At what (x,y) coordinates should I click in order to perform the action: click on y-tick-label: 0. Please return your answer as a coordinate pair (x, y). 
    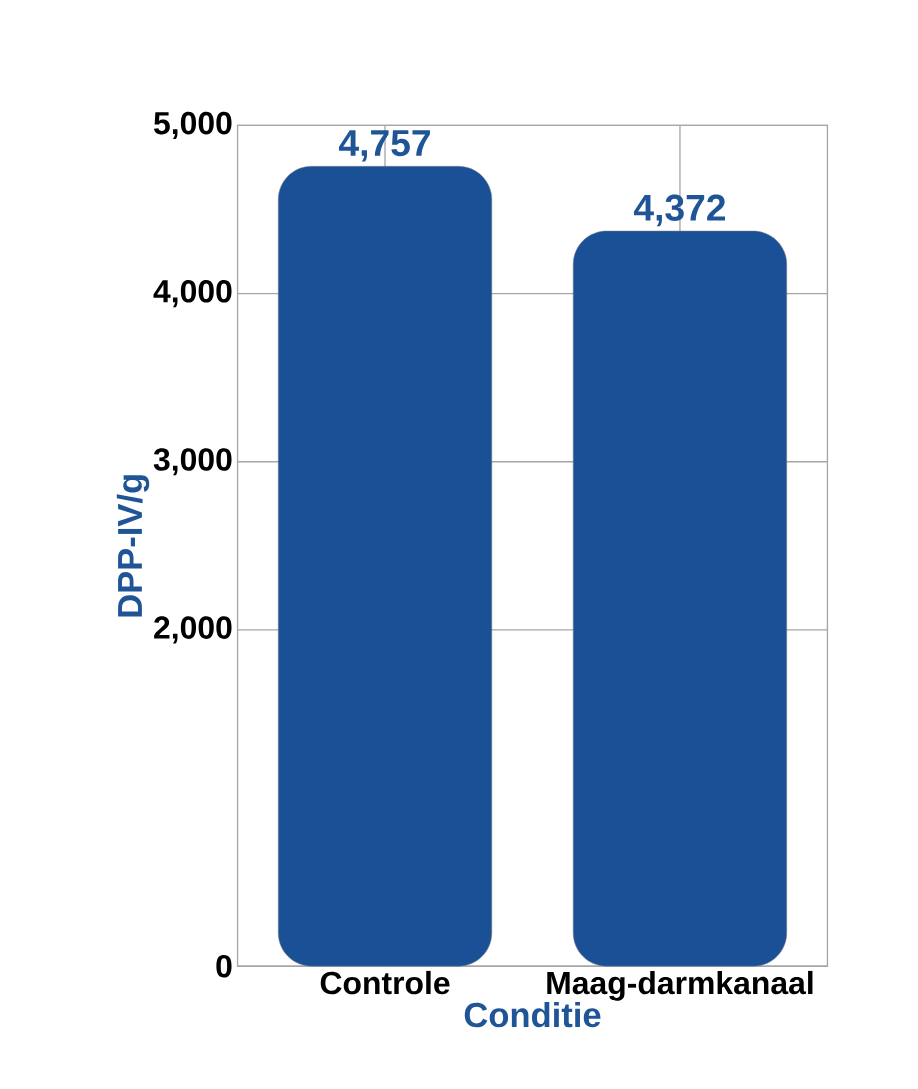
    Looking at the image, I should click on (224, 966).